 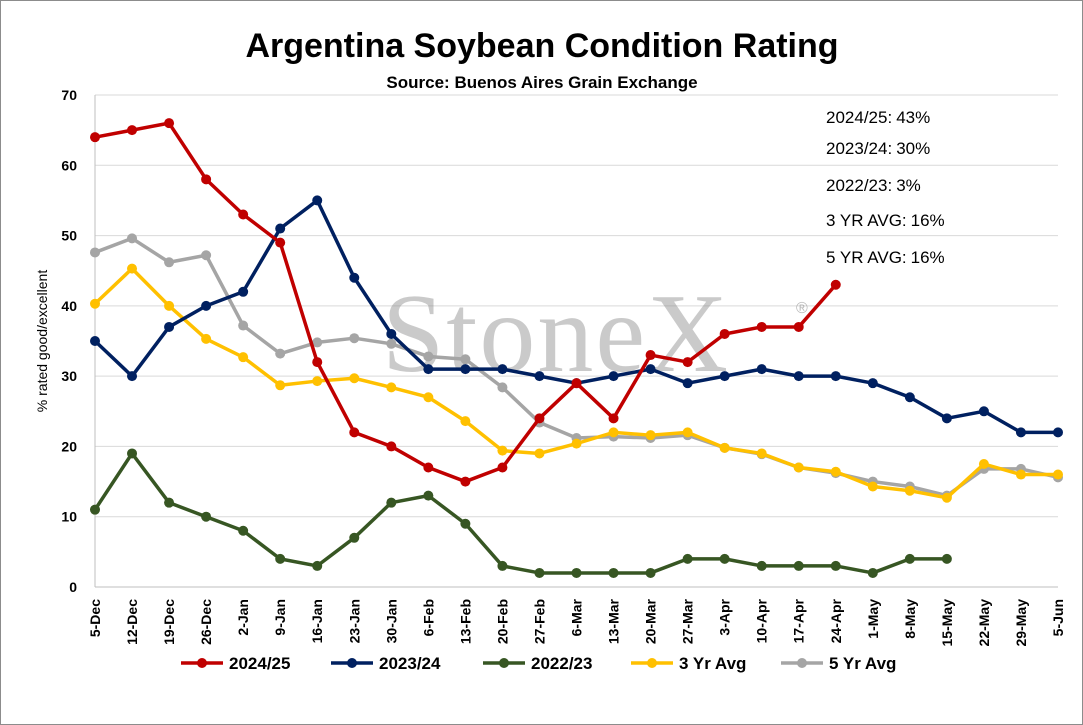 What do you see at coordinates (354, 621) in the screenshot?
I see `x-tick-label: 23-Jan` at bounding box center [354, 621].